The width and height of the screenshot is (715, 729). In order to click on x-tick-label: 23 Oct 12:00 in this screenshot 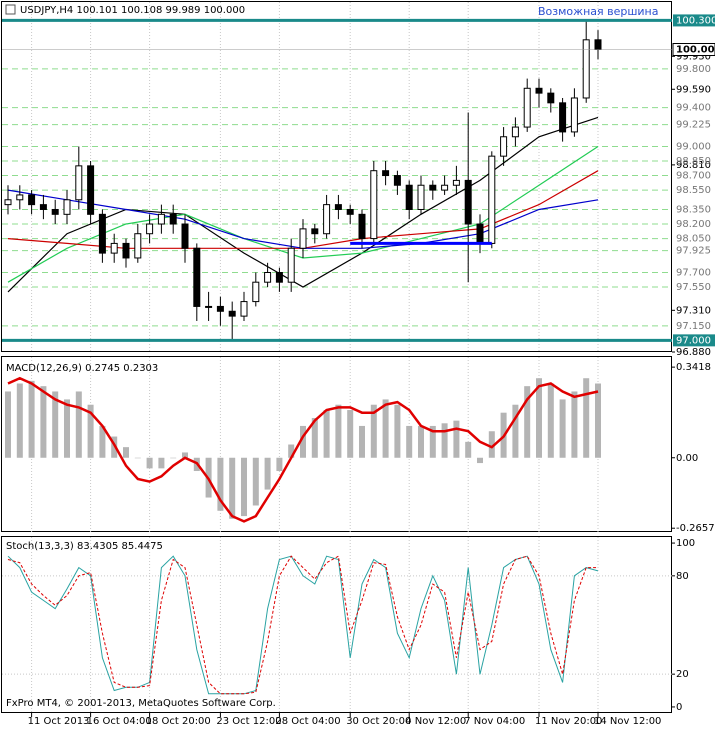, I will do `click(248, 721)`.